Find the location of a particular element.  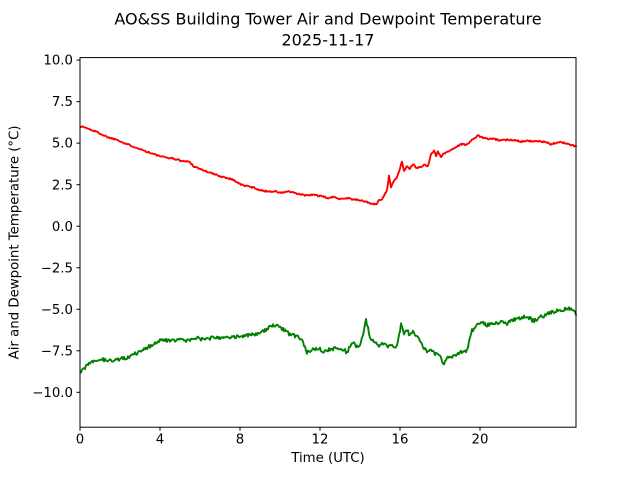

y-tick-label: 10.0 is located at coordinates (58, 61).